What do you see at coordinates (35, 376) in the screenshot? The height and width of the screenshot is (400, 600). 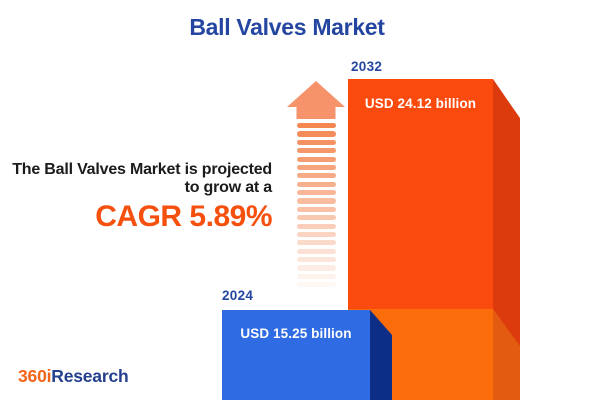 I see `brand-logo-360i: 360i` at bounding box center [35, 376].